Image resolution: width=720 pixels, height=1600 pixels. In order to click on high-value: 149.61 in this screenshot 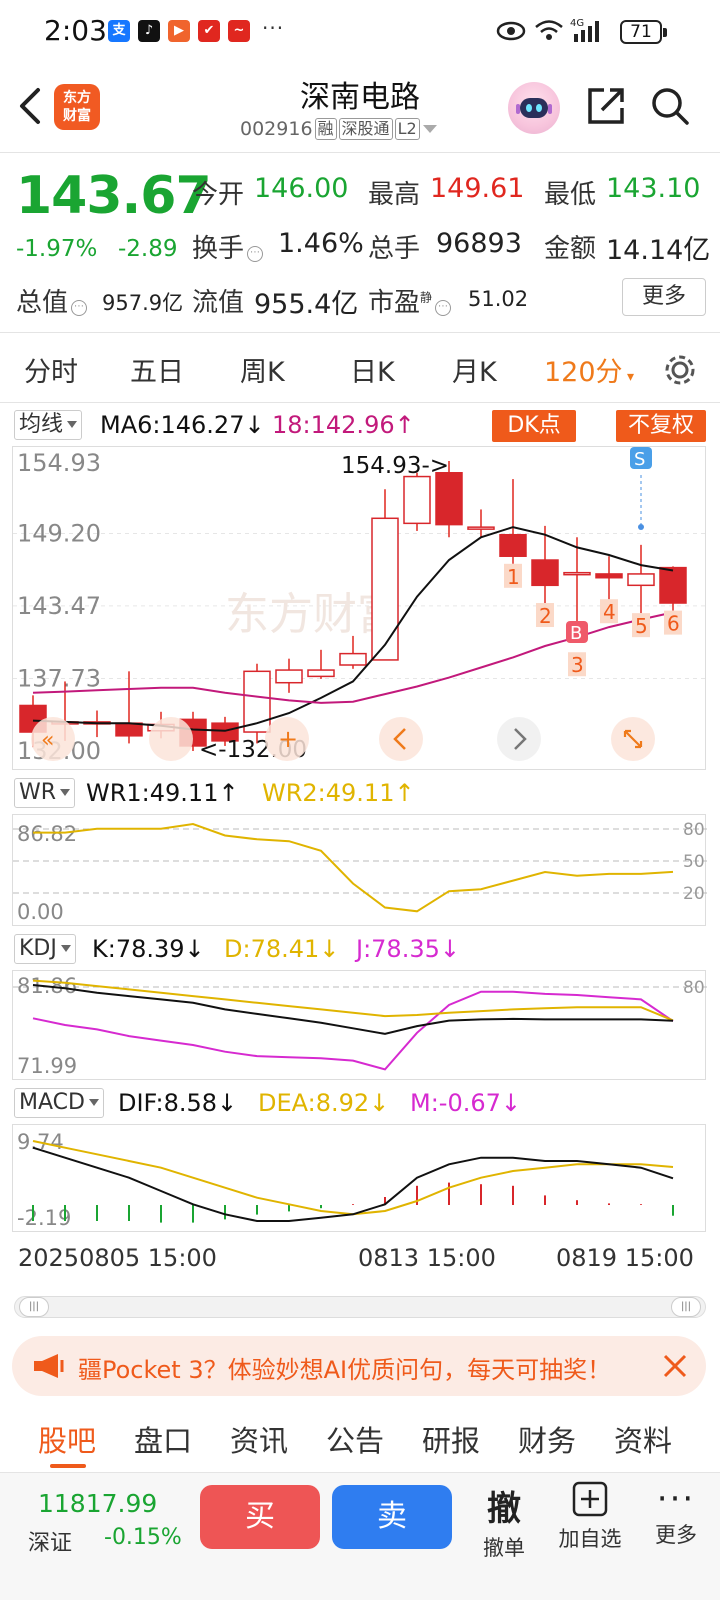, I will do `click(477, 188)`.